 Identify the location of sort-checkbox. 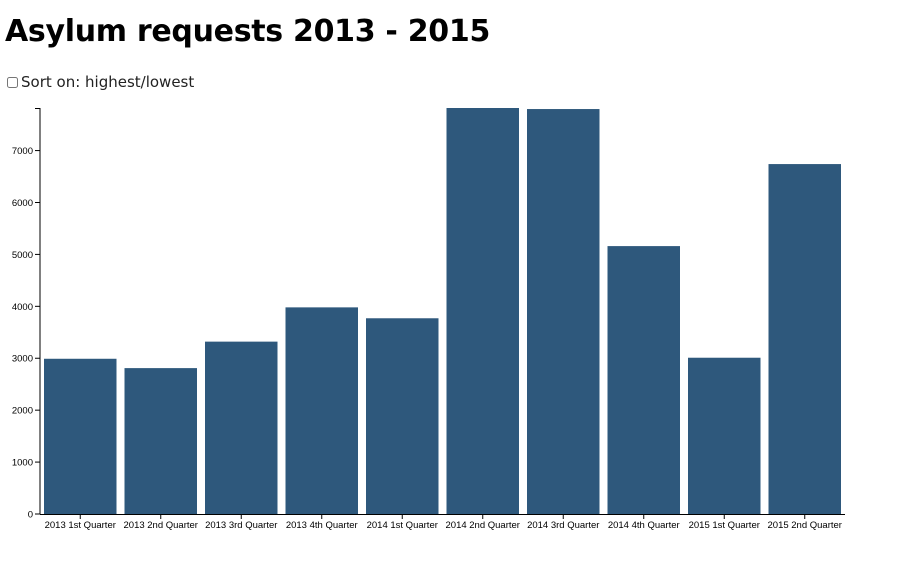
(12, 82).